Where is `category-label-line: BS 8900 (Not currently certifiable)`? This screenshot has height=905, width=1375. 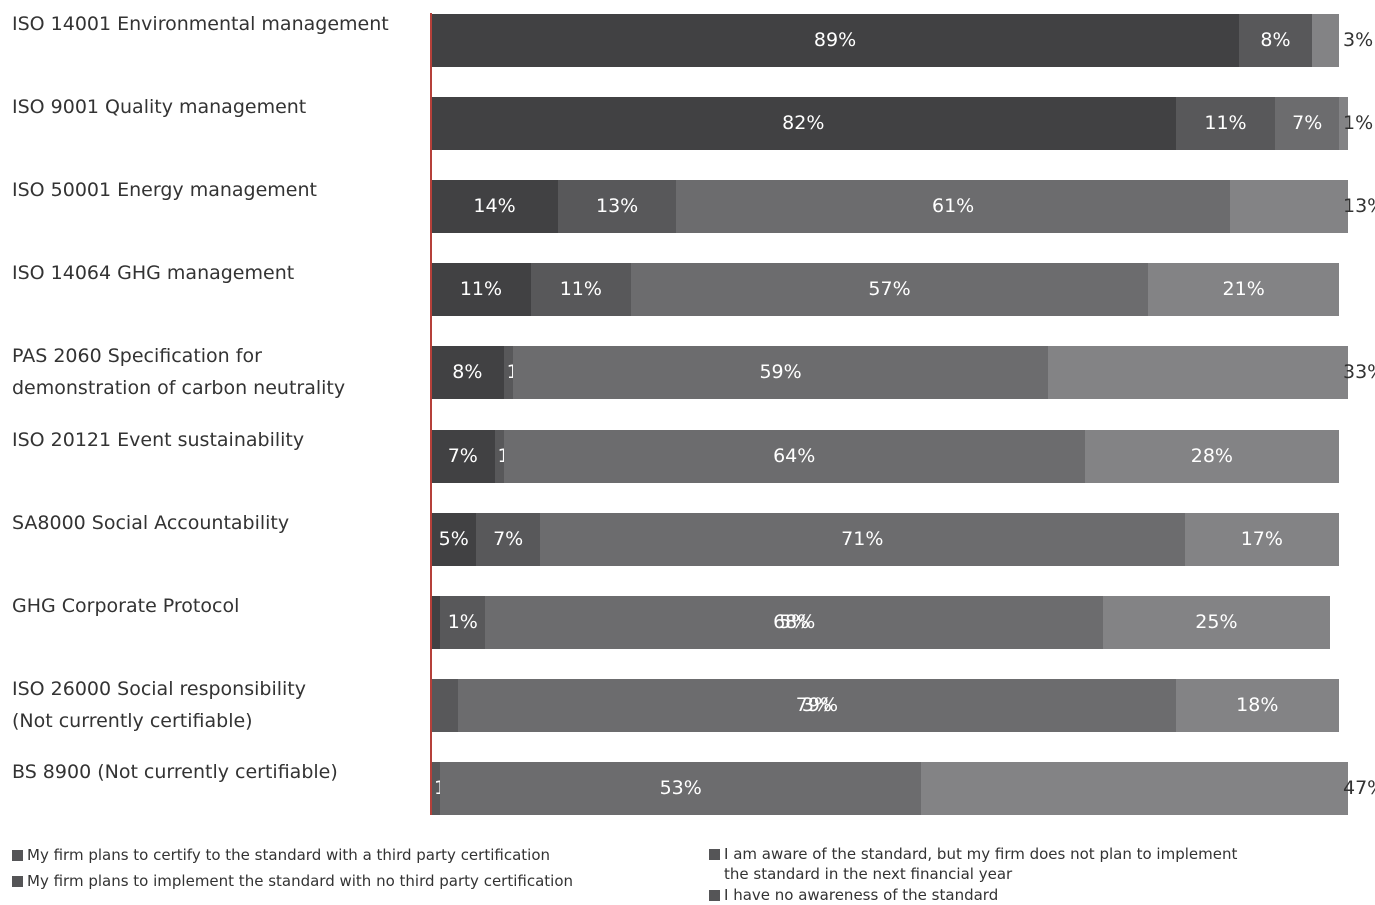
category-label-line: BS 8900 (Not currently certifiable) is located at coordinates (175, 771).